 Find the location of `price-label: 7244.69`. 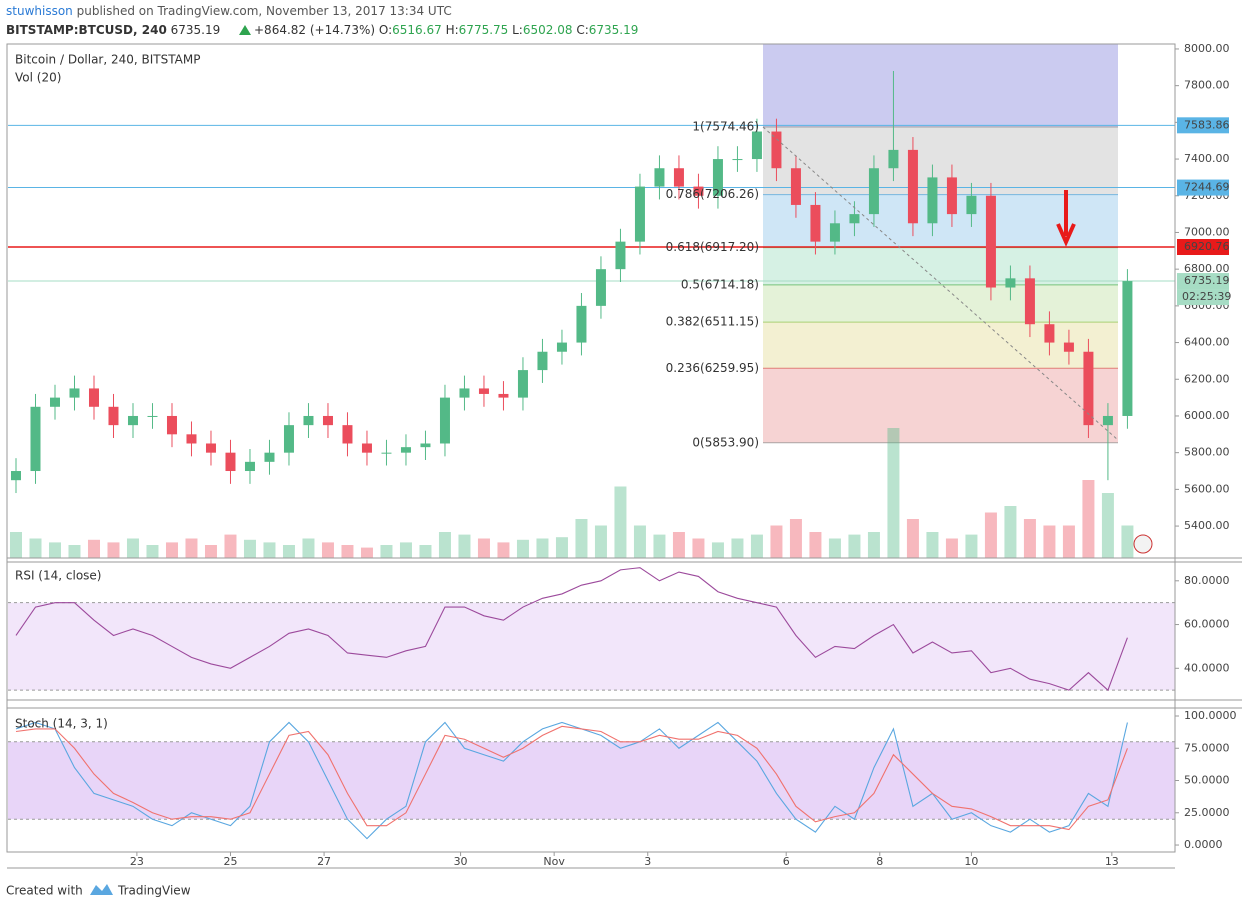

price-label: 7244.69 is located at coordinates (1207, 187).